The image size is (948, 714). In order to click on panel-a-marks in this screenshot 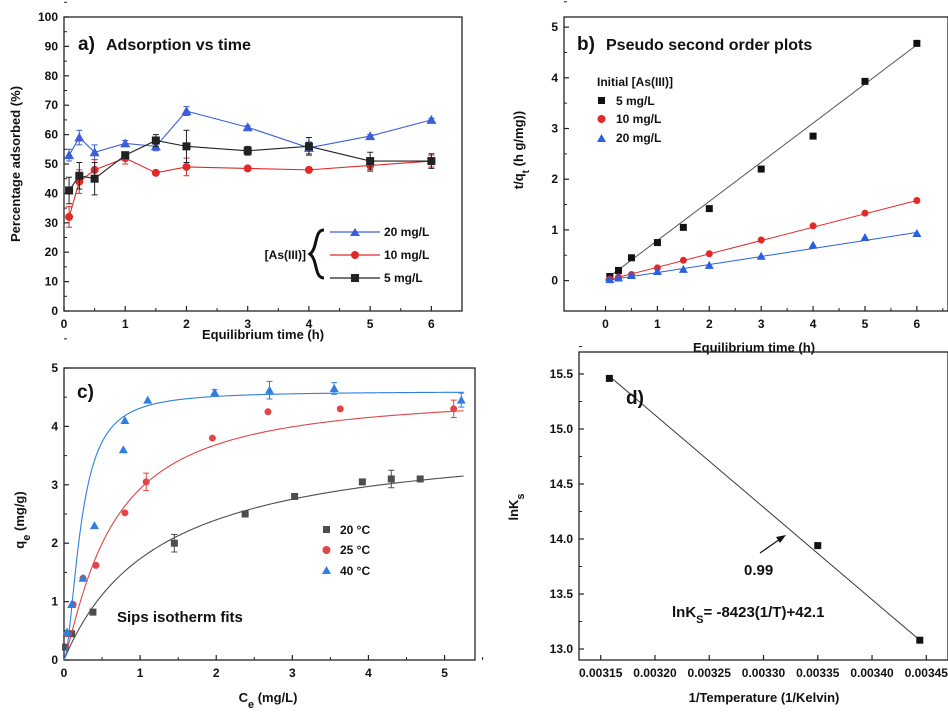, I will do `click(250, 167)`.